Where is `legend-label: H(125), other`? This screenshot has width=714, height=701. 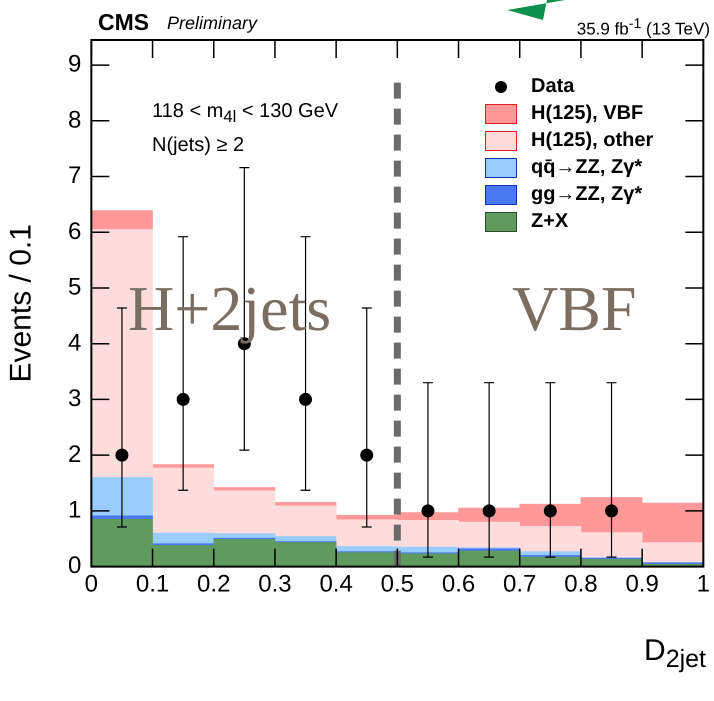 legend-label: H(125), other is located at coordinates (592, 140).